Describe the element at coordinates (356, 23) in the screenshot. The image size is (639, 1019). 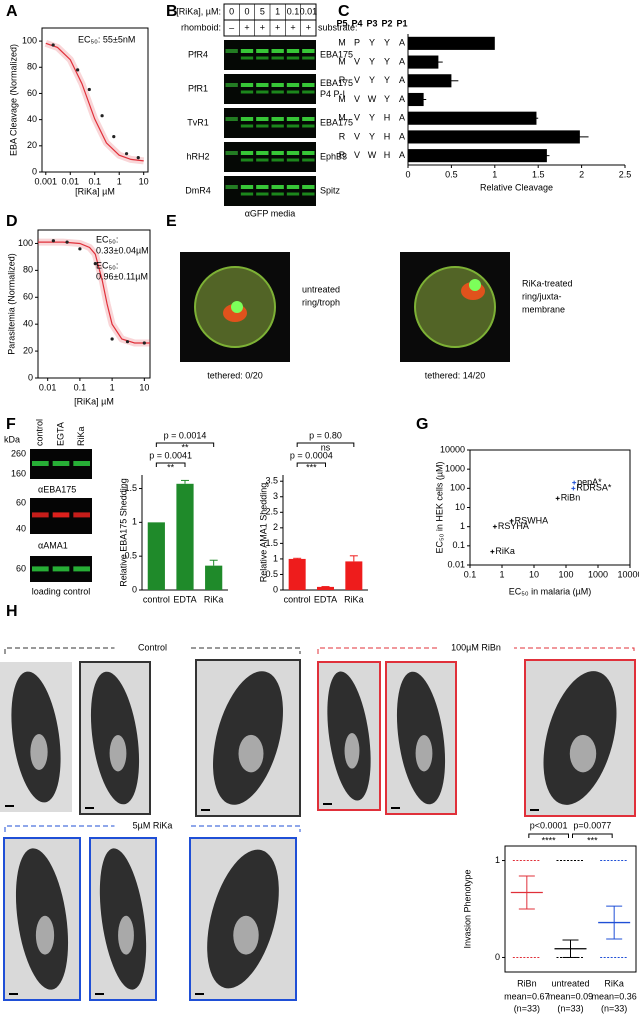
I see `position-label: P4` at that location.